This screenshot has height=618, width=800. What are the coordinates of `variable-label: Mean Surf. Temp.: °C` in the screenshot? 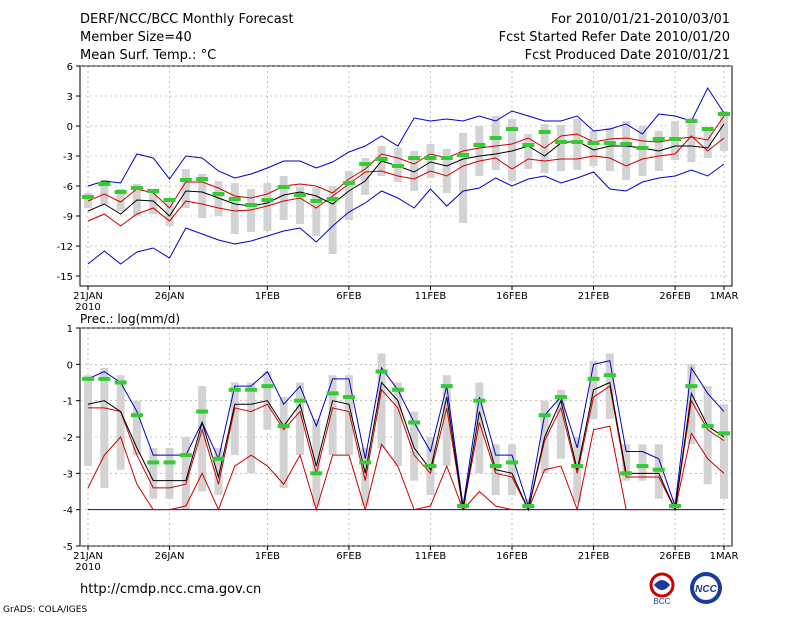 It's located at (148, 55).